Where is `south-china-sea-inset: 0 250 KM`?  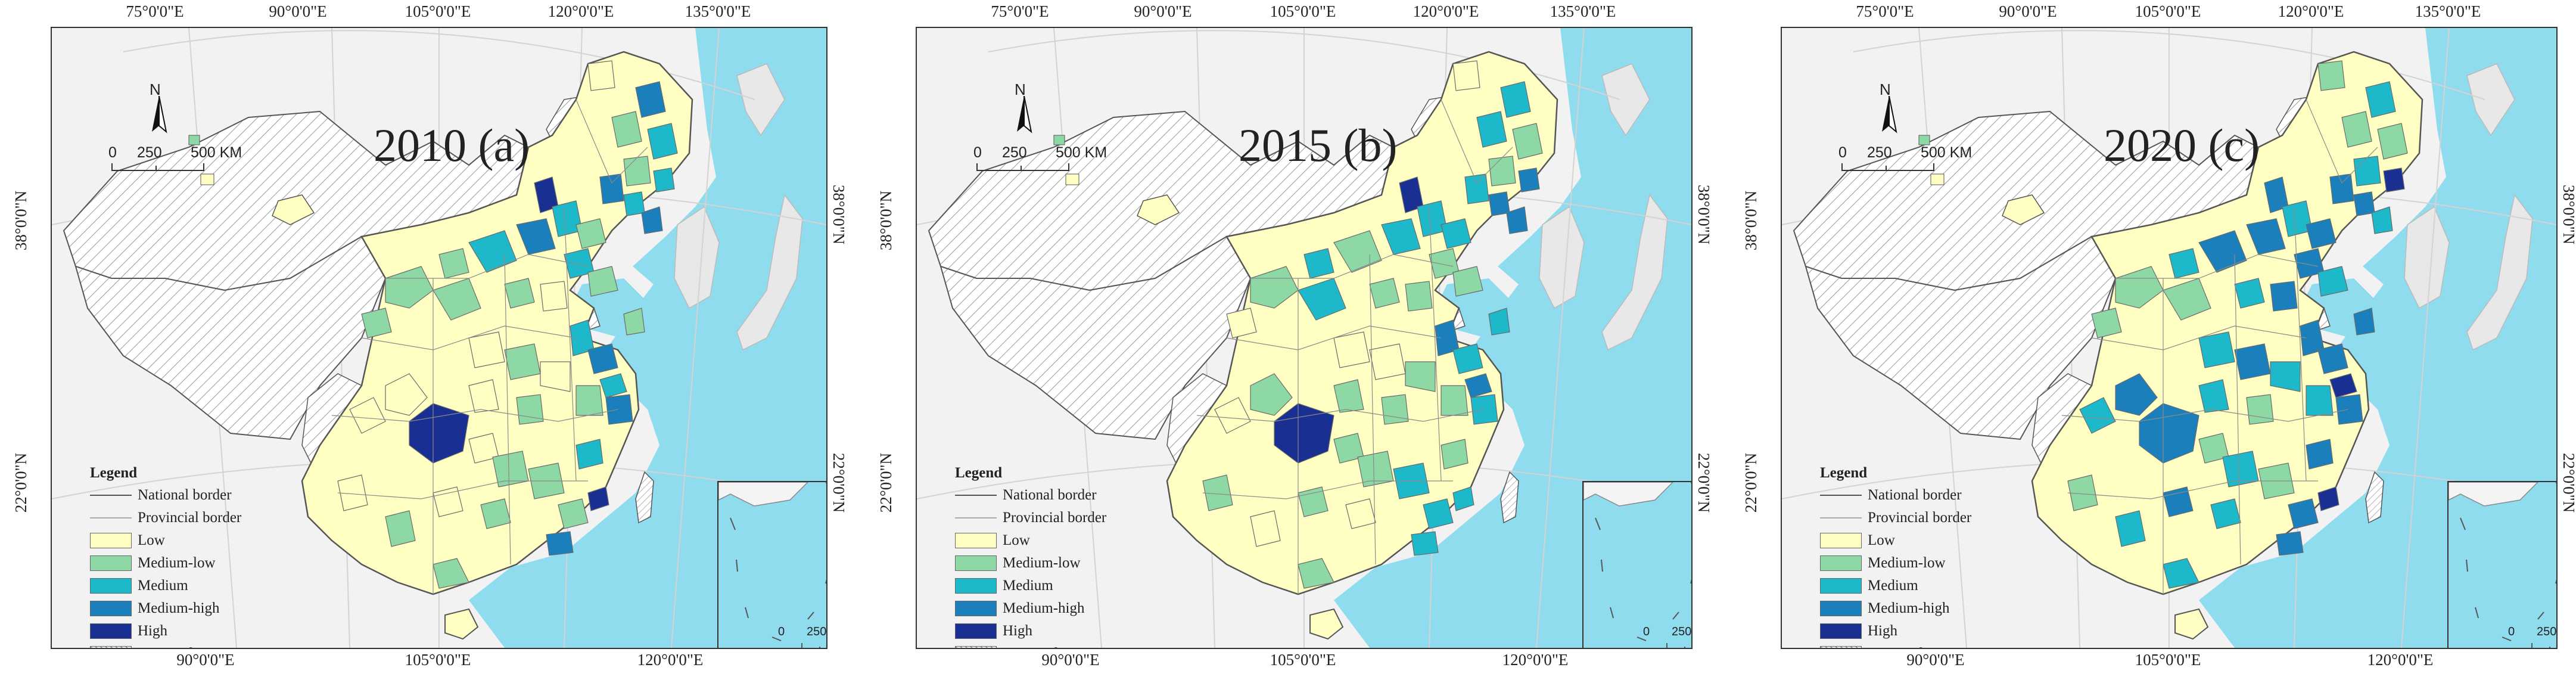 south-china-sea-inset: 0 250 KM is located at coordinates (2501, 564).